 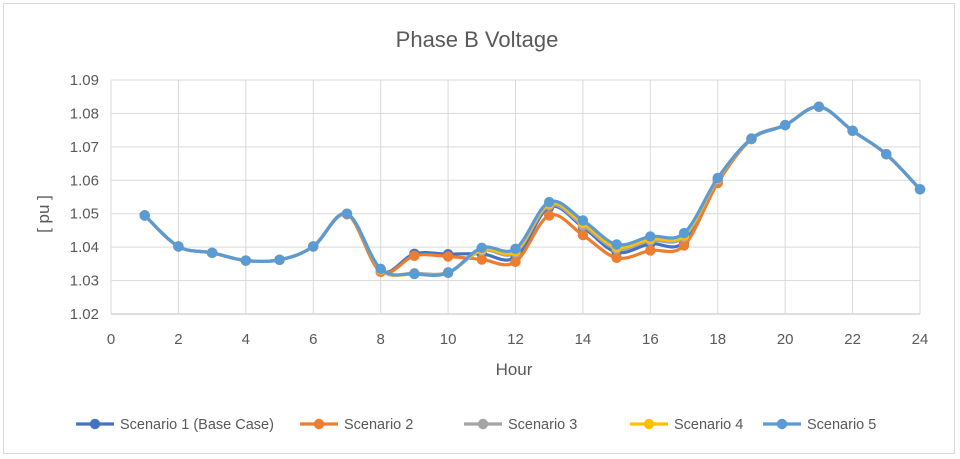 I want to click on x-tick-label: 24, so click(x=920, y=339).